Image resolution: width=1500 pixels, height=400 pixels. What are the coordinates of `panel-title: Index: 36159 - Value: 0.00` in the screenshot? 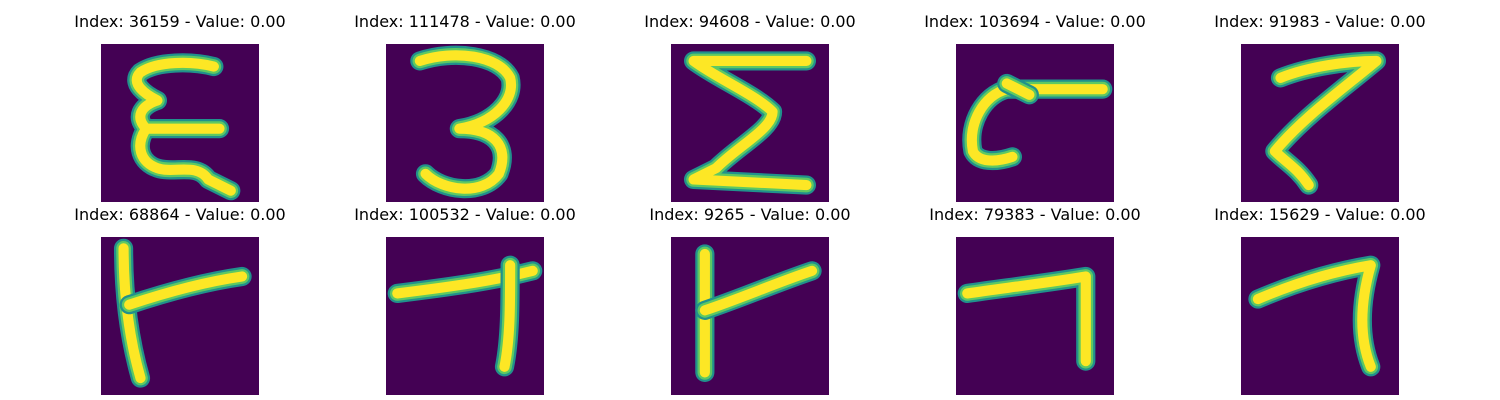 It's located at (180, 21).